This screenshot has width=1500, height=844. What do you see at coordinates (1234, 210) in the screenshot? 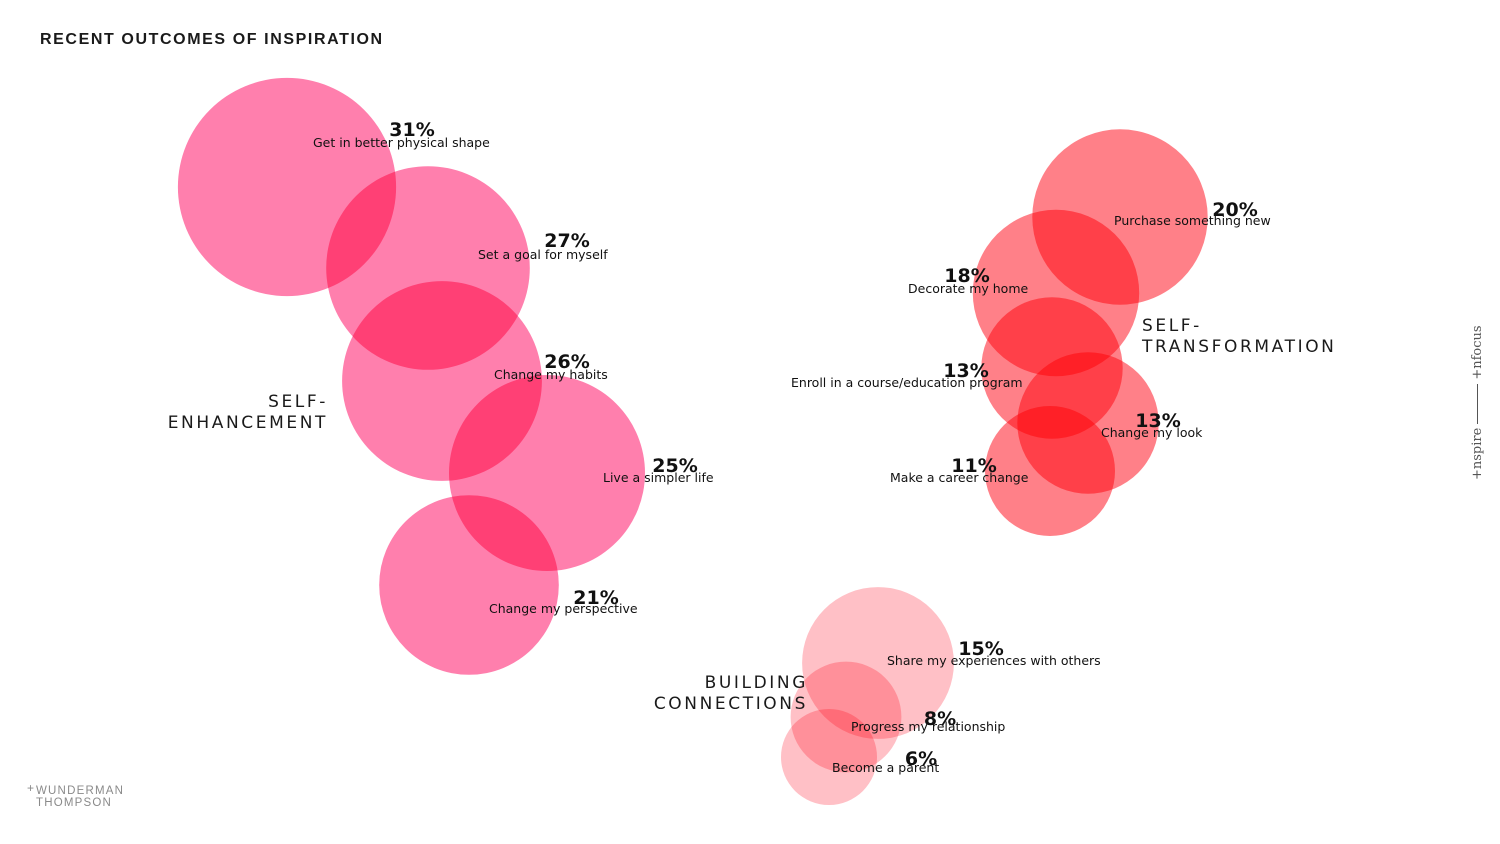
I see `bubble-value-1-0: 20%` at bounding box center [1234, 210].